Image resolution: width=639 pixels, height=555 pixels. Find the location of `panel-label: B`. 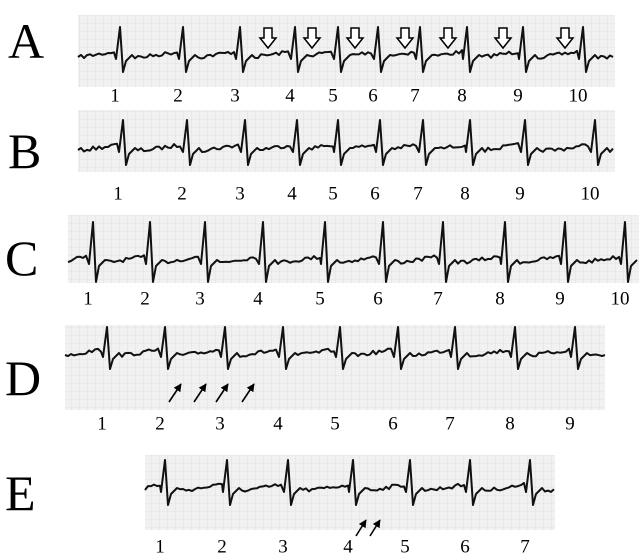

panel-label: B is located at coordinates (24, 151).